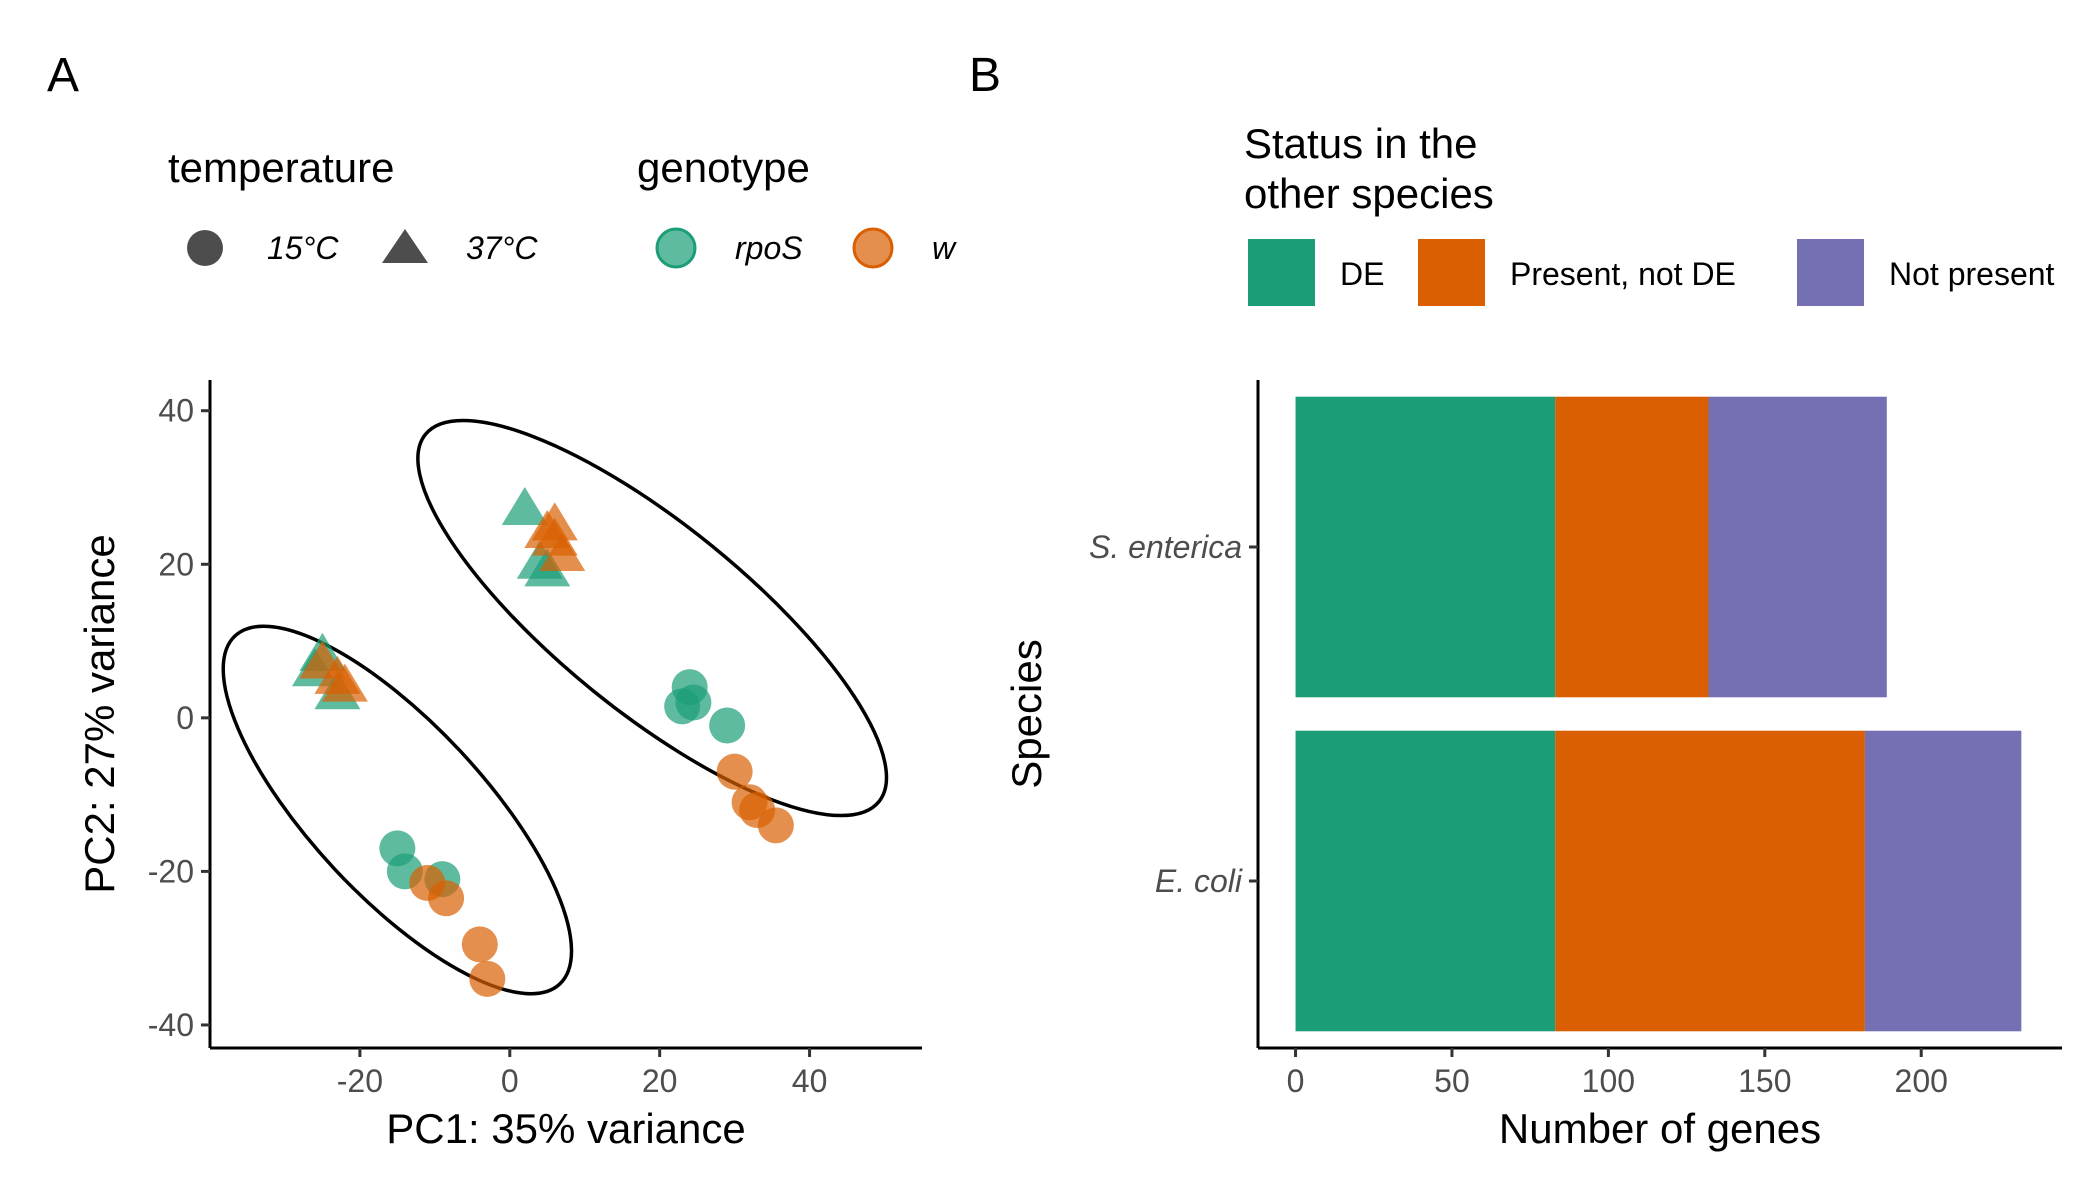 This screenshot has width=2100, height=1200. What do you see at coordinates (502, 248) in the screenshot?
I see `legend-label-37c: 37°C` at bounding box center [502, 248].